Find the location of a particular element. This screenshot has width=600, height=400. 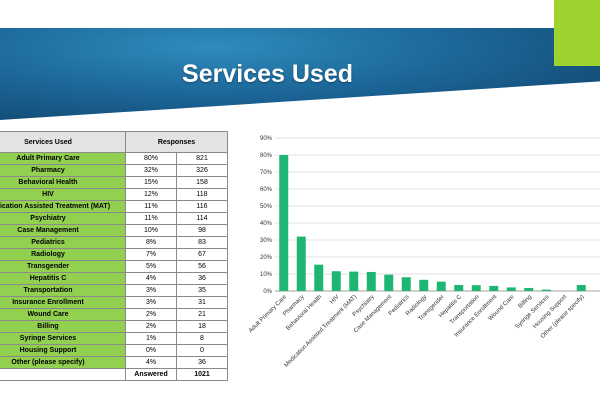

y-tick-label: 0% is located at coordinates (267, 292).